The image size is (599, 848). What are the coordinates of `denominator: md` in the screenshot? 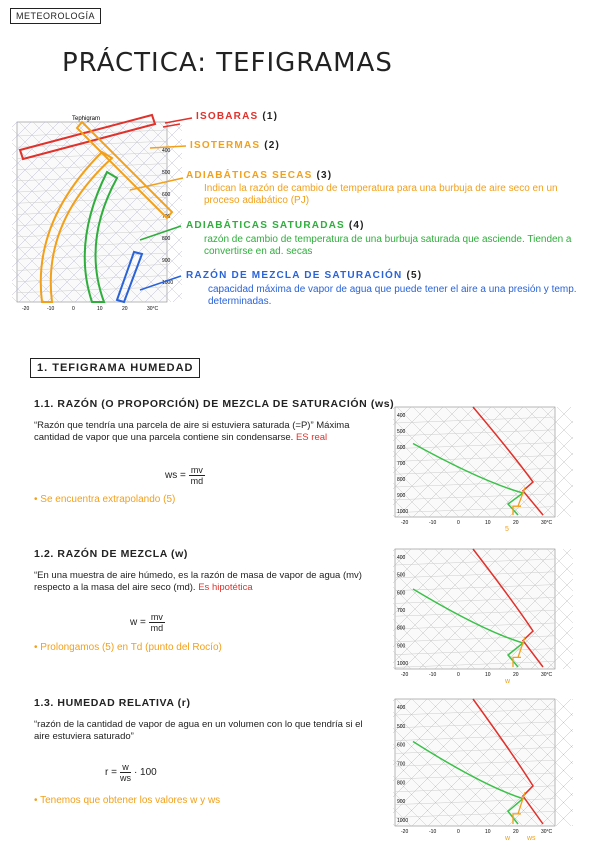 It's located at (157, 628).